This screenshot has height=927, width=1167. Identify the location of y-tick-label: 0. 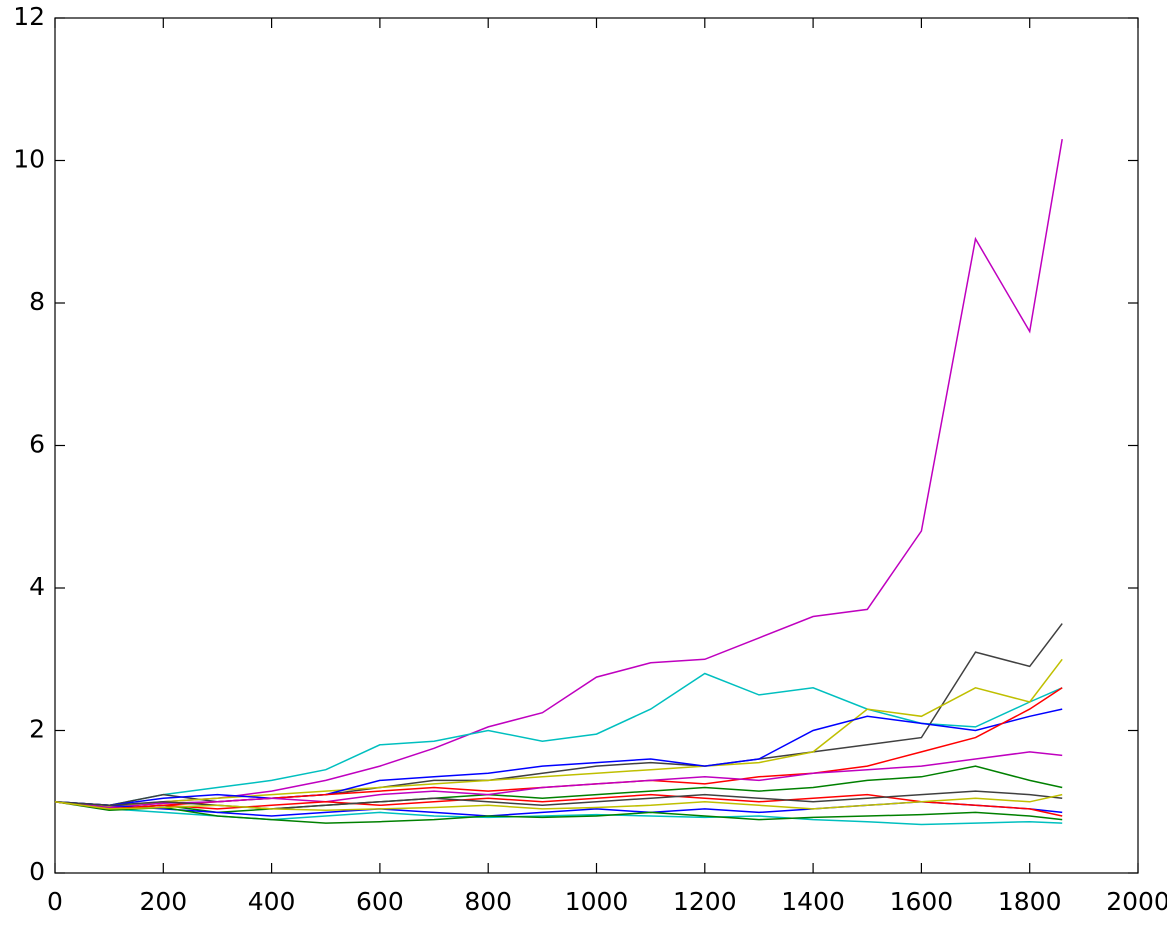
(37, 871).